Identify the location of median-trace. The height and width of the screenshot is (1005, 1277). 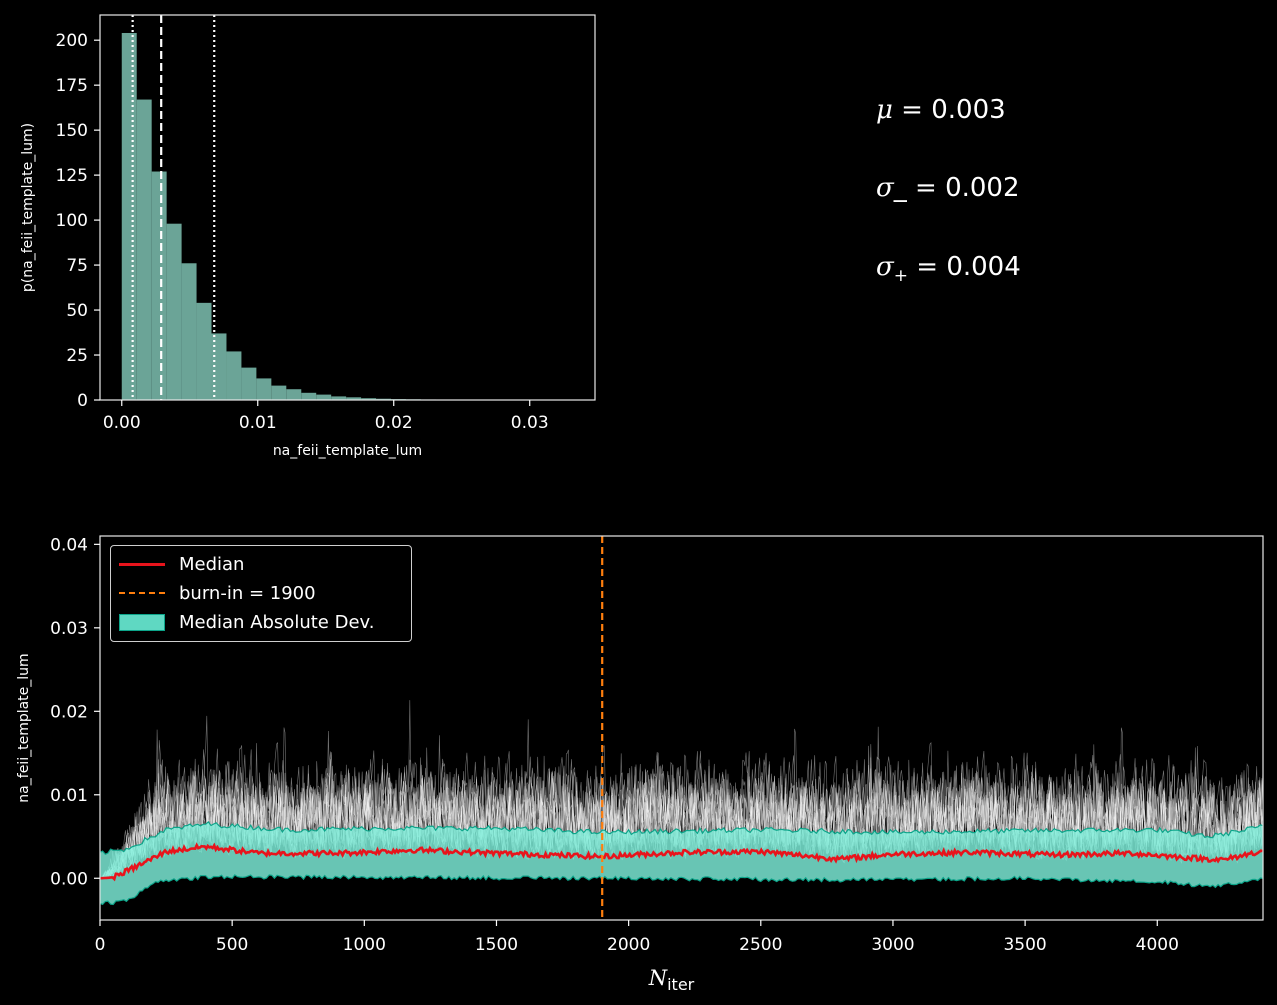
(681, 862).